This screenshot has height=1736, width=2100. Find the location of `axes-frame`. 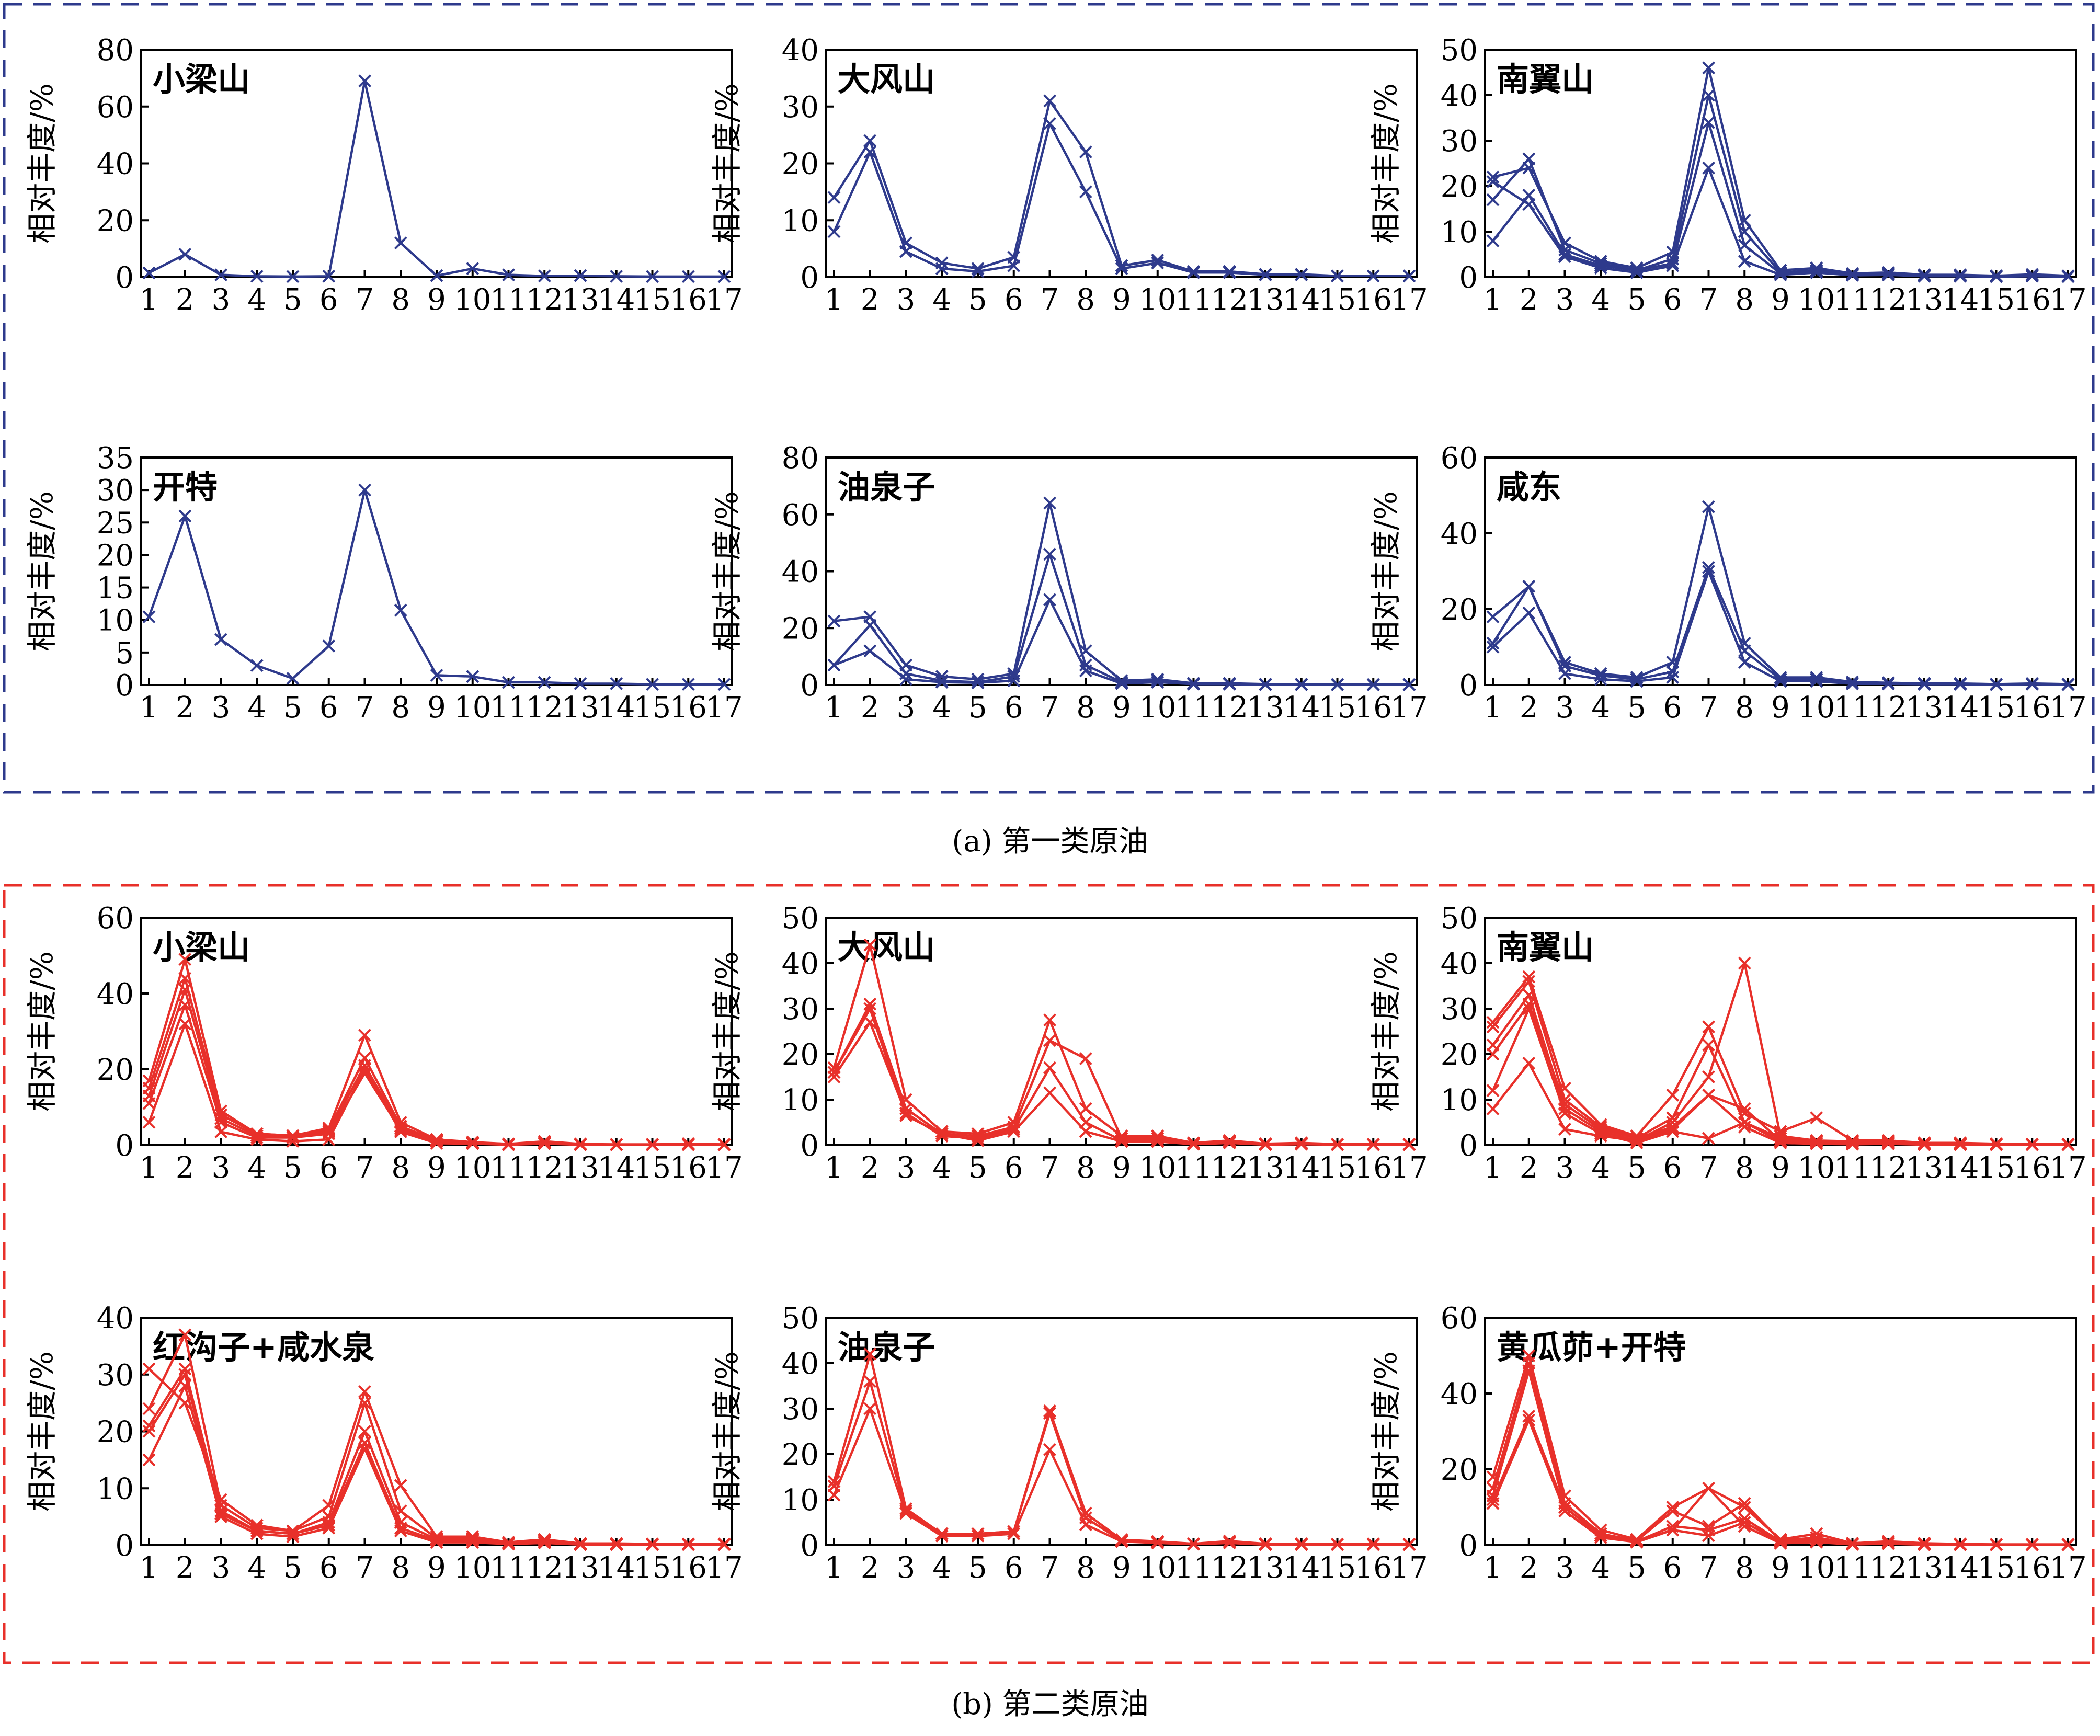

axes-frame is located at coordinates (1780, 571).